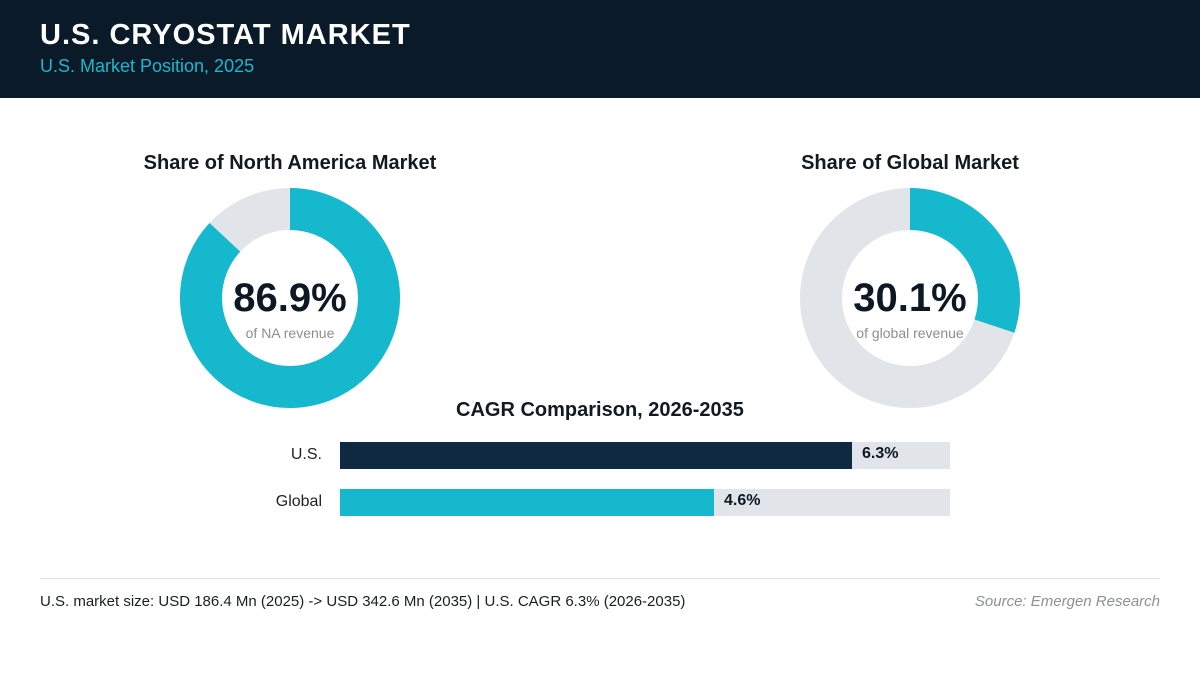  Describe the element at coordinates (880, 453) in the screenshot. I see `bar-value-us: 6.3%` at that location.